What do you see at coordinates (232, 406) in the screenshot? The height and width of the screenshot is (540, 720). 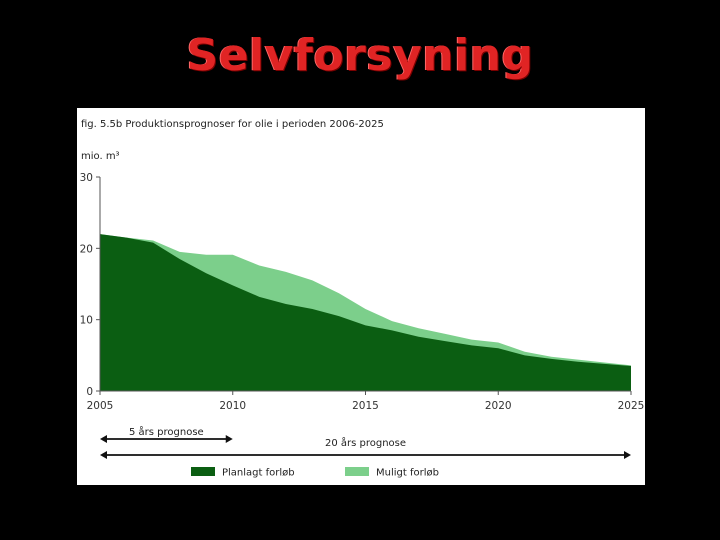 I see `x-tick-label: 2010` at bounding box center [232, 406].